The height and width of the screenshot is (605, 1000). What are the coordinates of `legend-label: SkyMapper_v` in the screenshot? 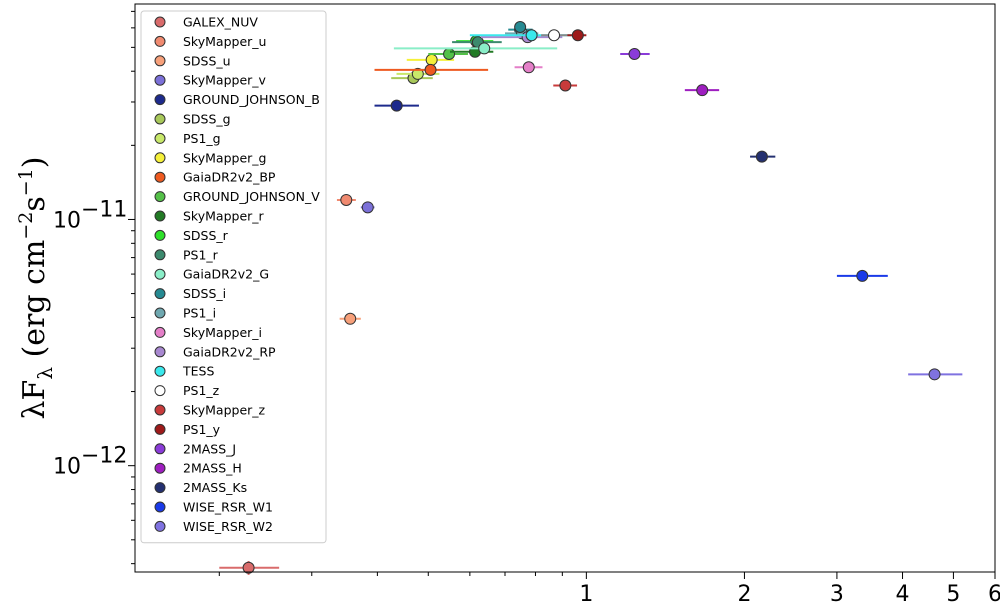 It's located at (225, 80).